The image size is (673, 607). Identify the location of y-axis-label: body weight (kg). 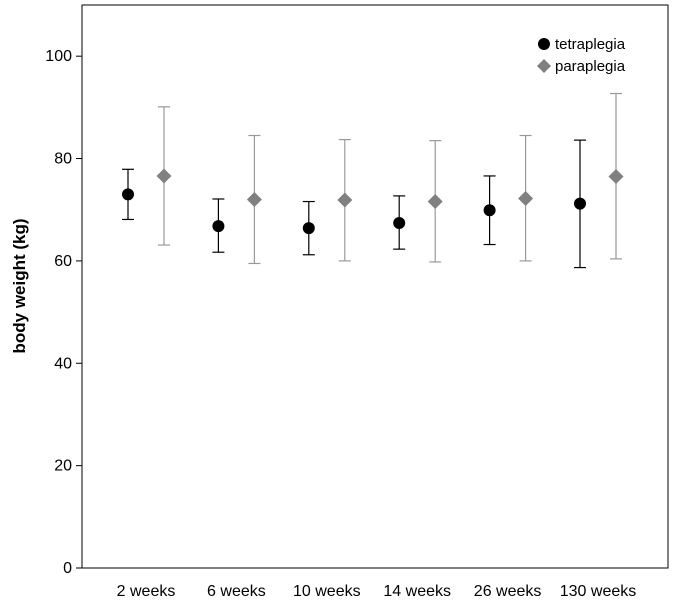
(19, 285).